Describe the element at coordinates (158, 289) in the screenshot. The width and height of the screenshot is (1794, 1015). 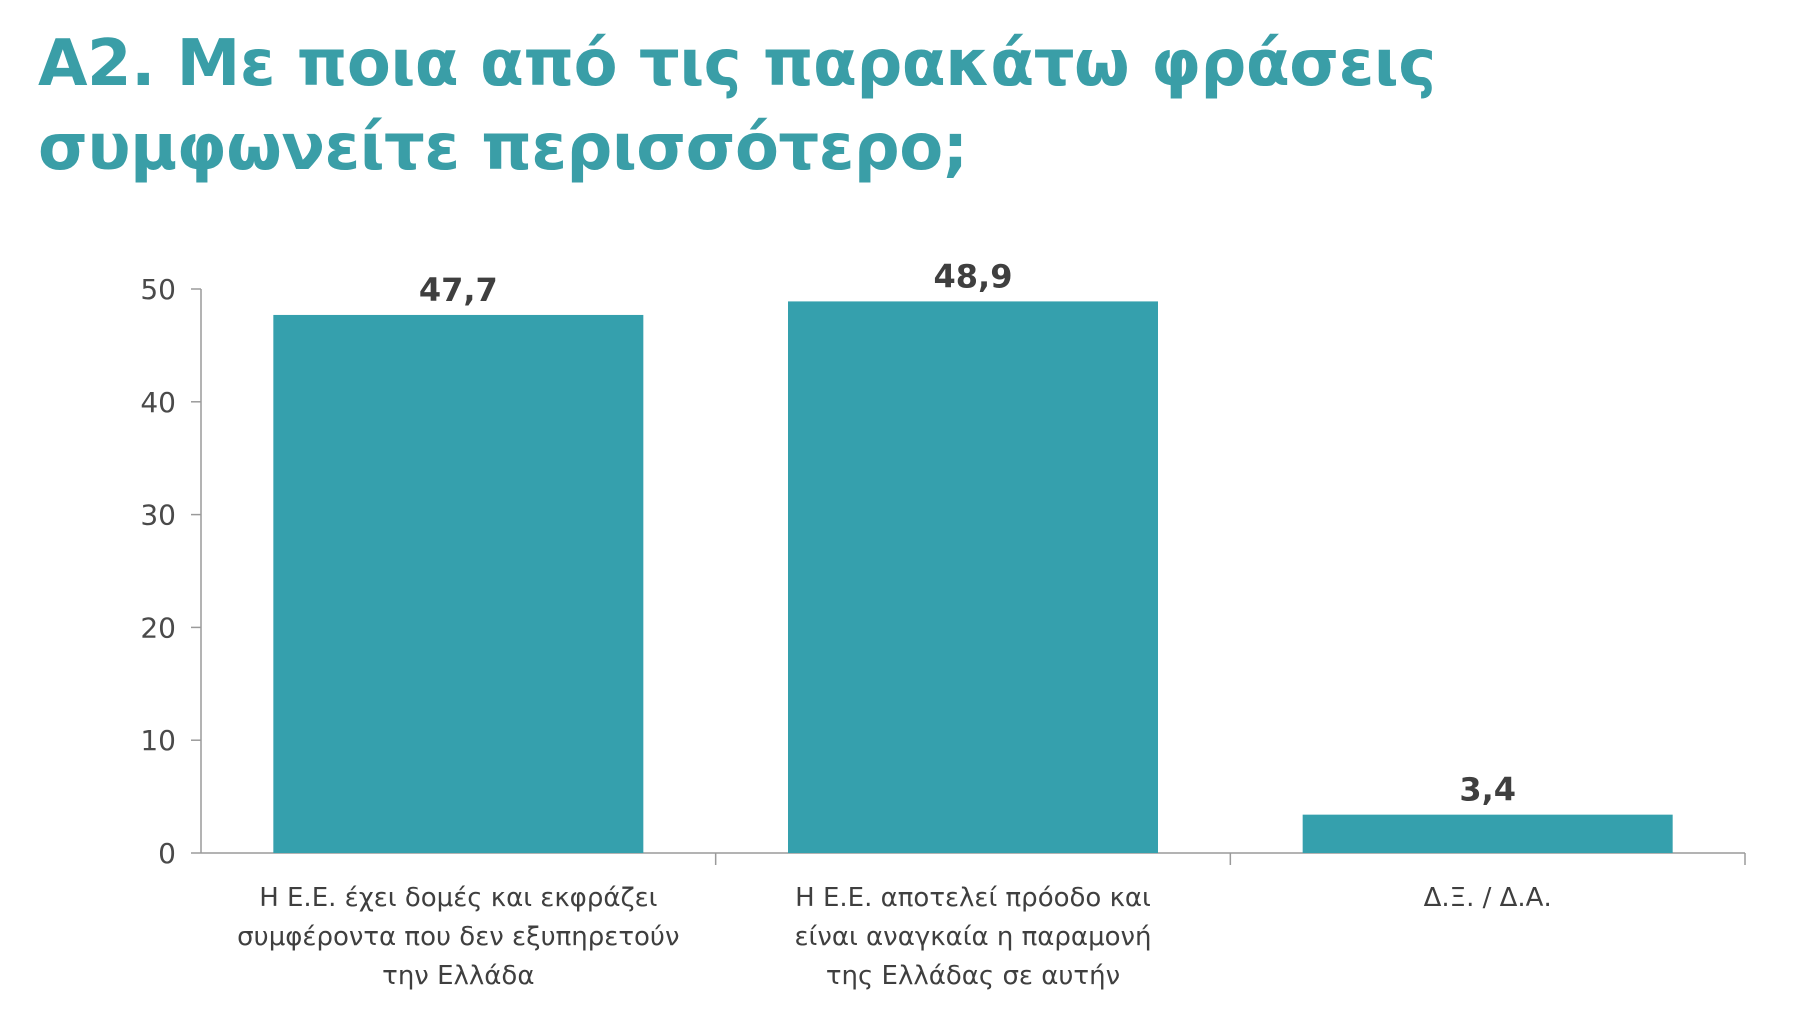
I see `y-tick-label: 50` at that location.